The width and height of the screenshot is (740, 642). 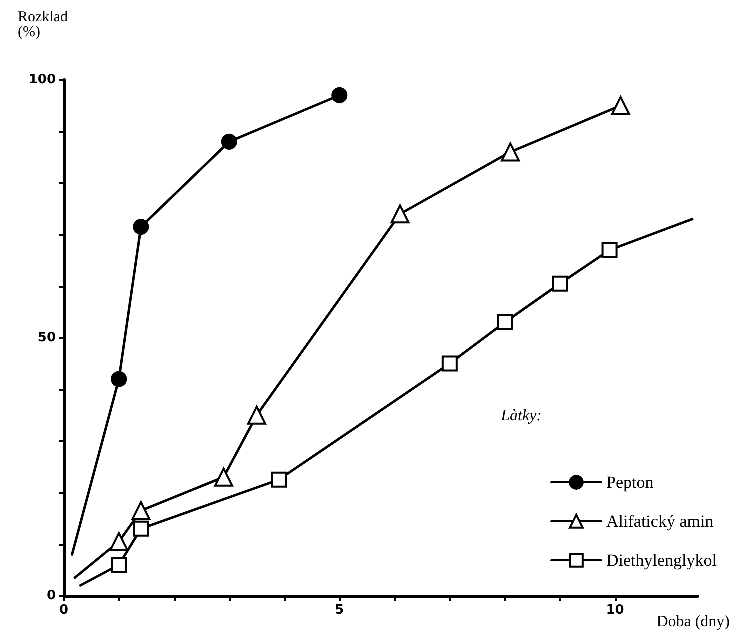 I want to click on legend-label: Alifatický amin, so click(x=660, y=521).